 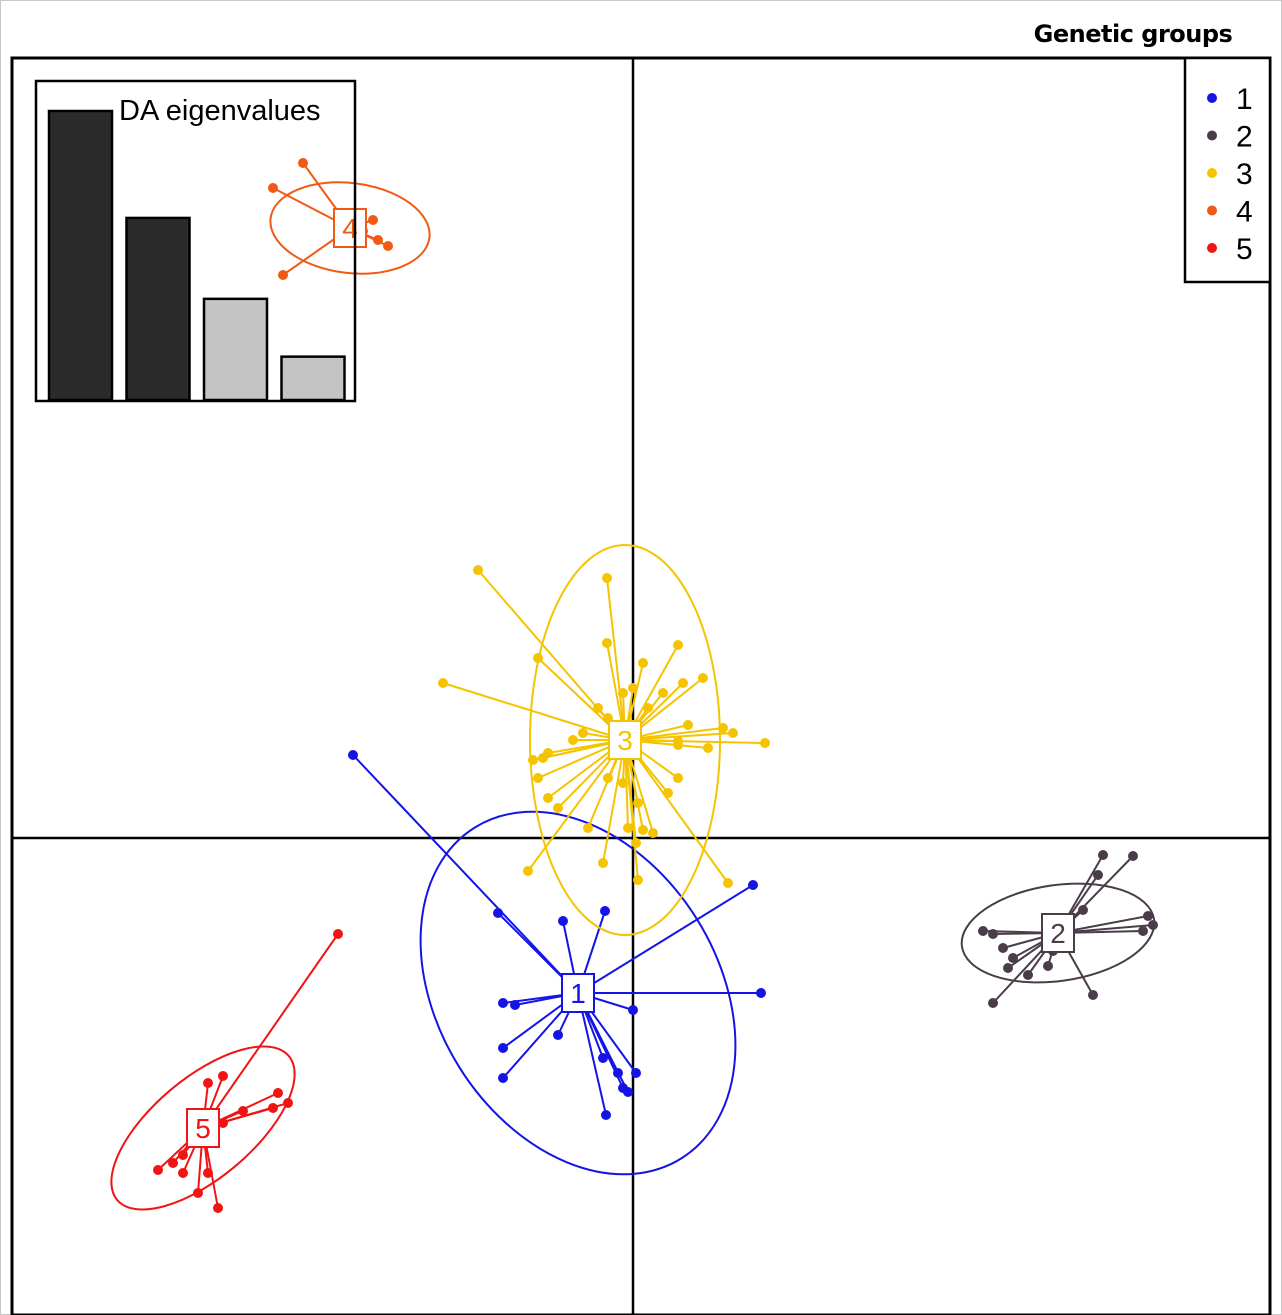 I want to click on group-1-spoke, so click(x=665, y=939).